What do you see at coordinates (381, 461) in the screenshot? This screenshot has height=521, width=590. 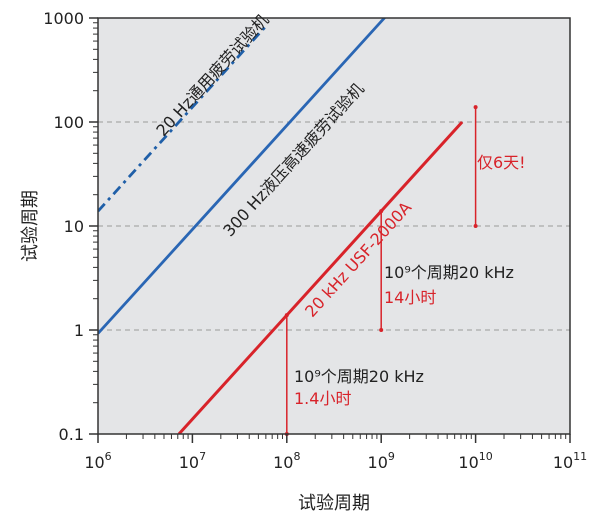 I see `x-tick-label: 10⁹` at bounding box center [381, 461].